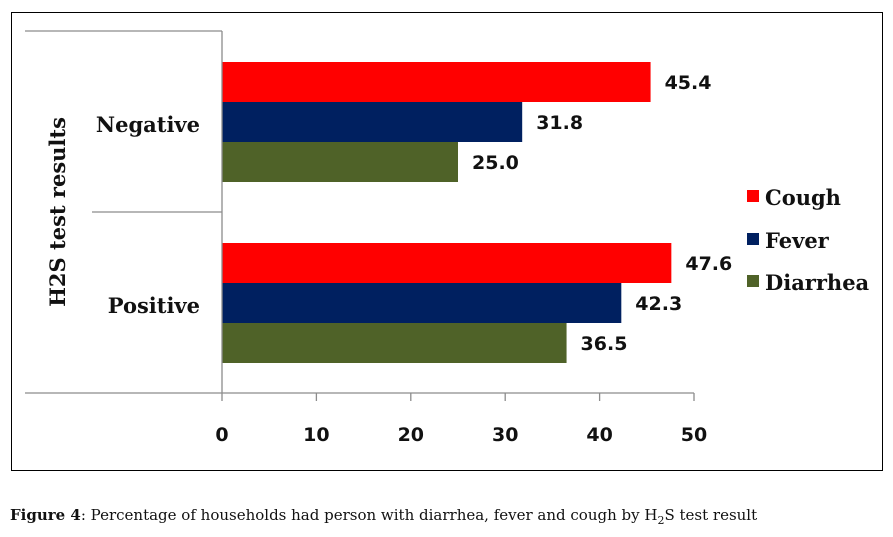 This screenshot has height=537, width=893. Describe the element at coordinates (436, 82) in the screenshot. I see `bar-negative-cough` at that location.